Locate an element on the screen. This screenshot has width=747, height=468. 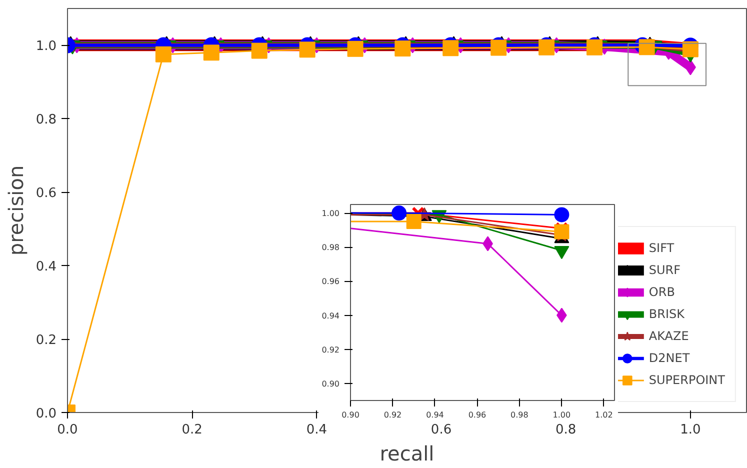
x-tick-label: 0.98 is located at coordinates (519, 415).